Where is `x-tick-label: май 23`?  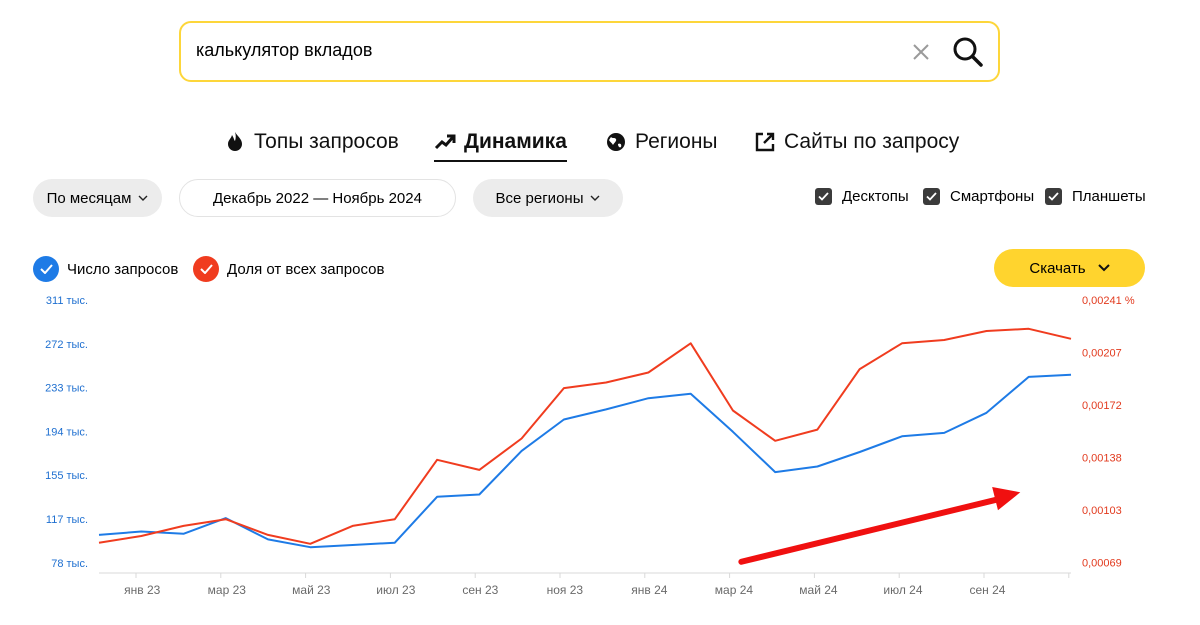
x-tick-label: май 23 is located at coordinates (311, 590).